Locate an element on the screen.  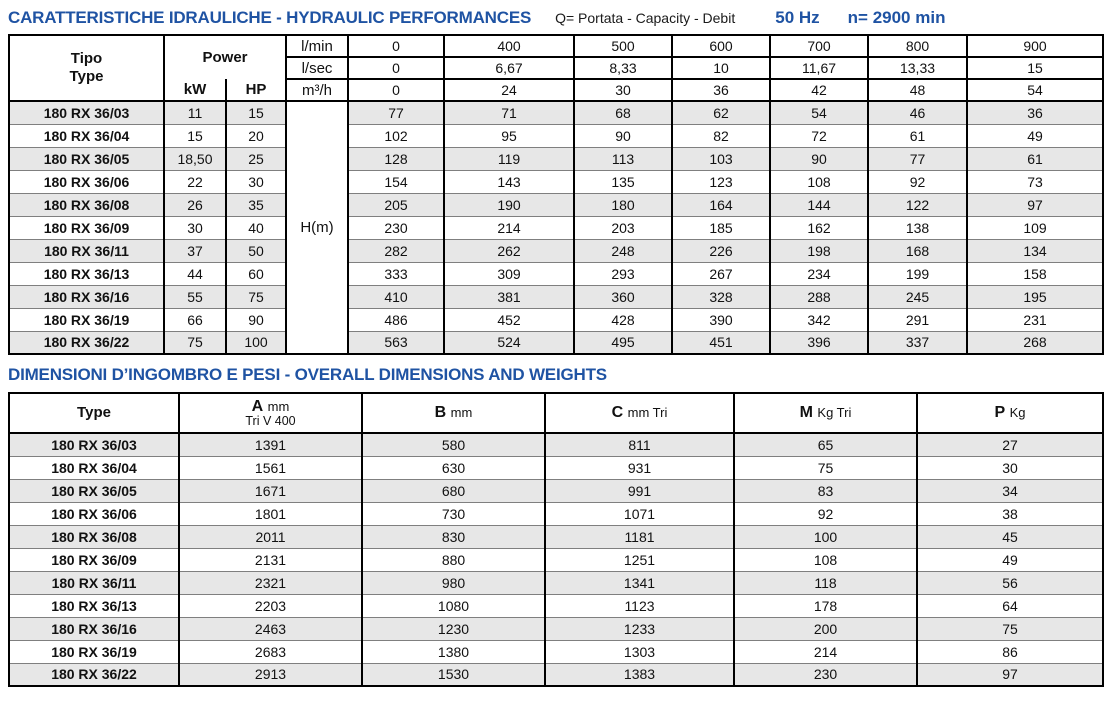
head-value-cell: 205 is located at coordinates (396, 204).